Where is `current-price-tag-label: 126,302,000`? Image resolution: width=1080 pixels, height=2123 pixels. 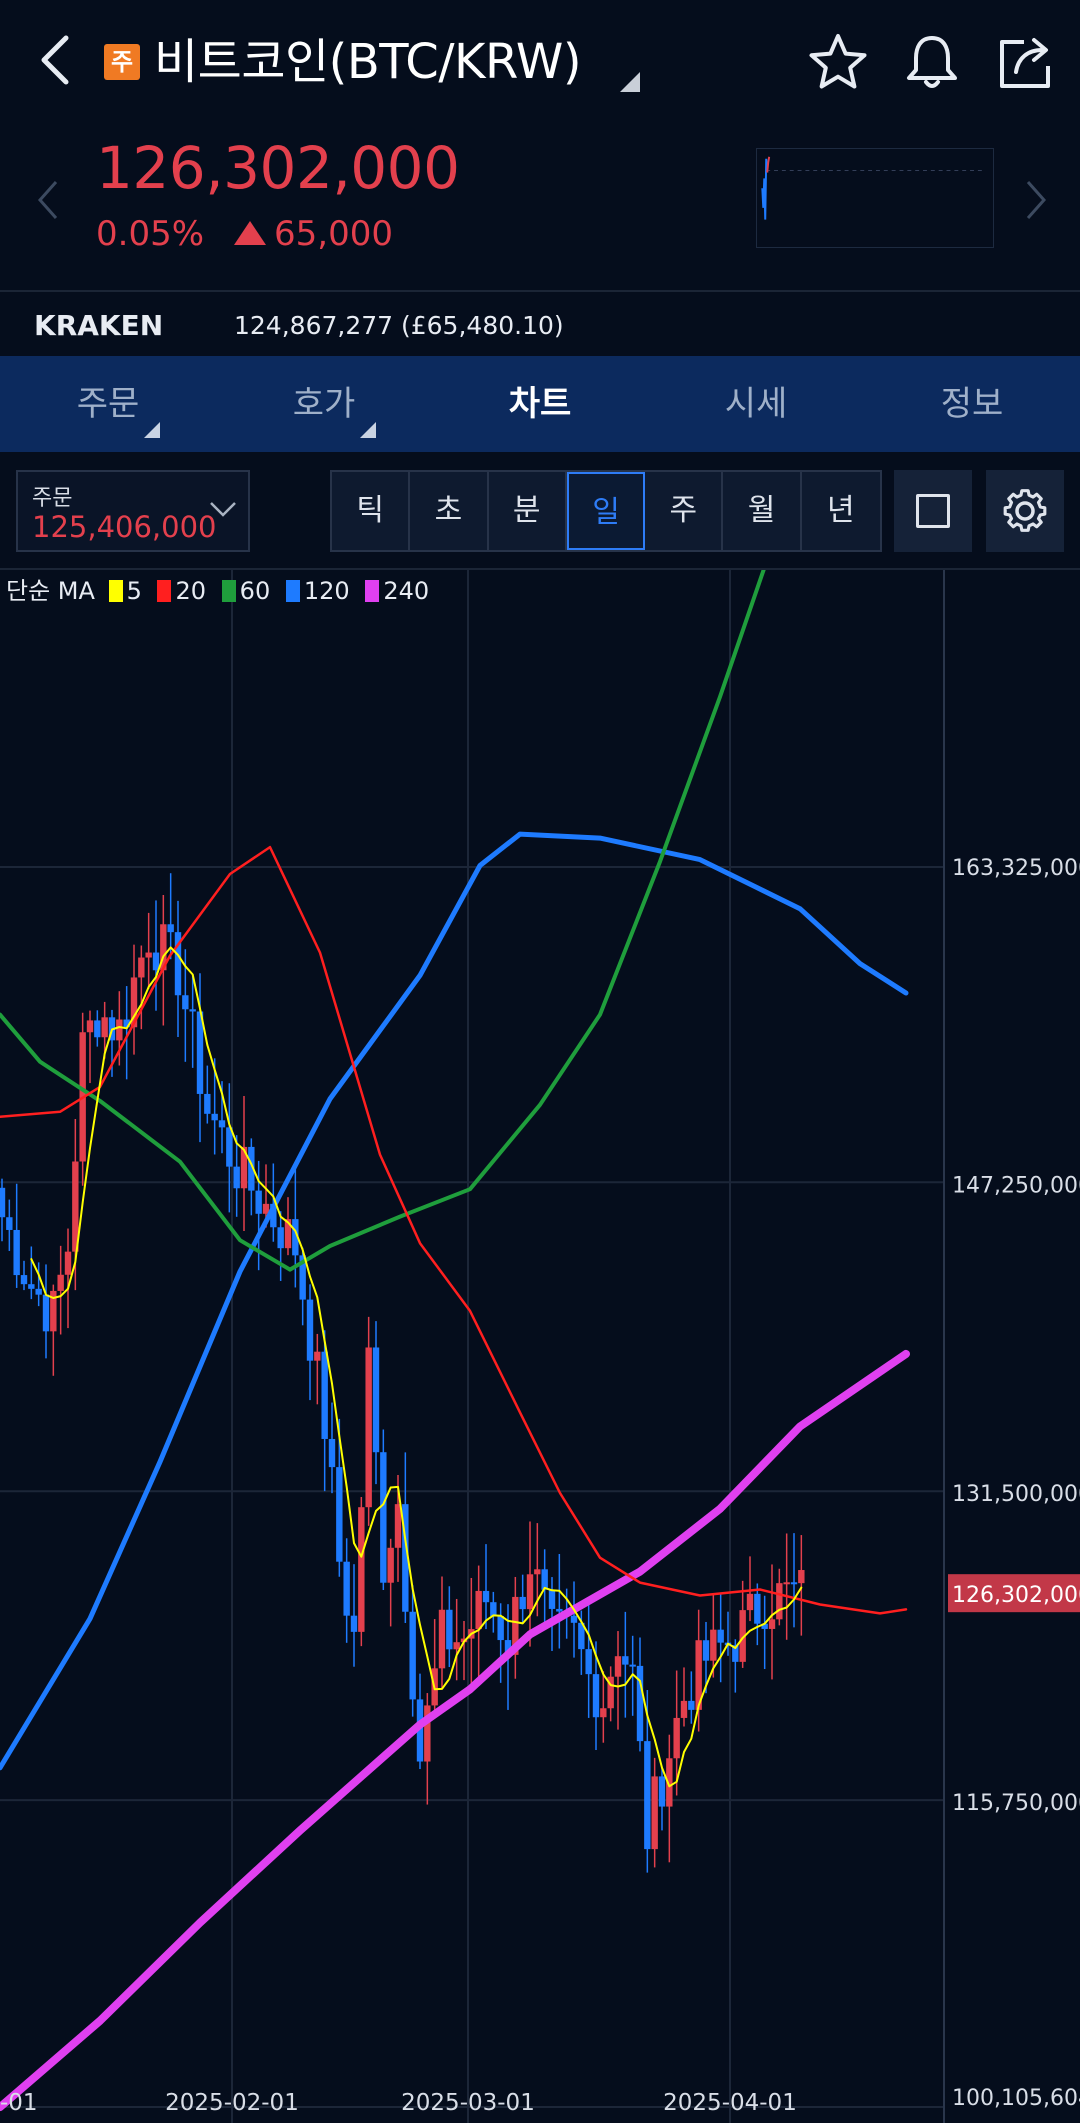
current-price-tag-label: 126,302,000 is located at coordinates (1016, 1595).